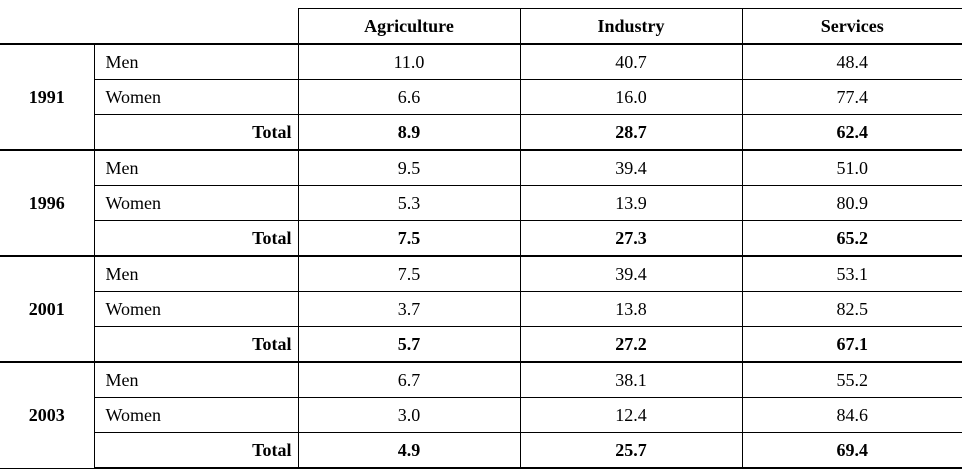 Image resolution: width=962 pixels, height=469 pixels. What do you see at coordinates (409, 379) in the screenshot?
I see `value-cell-agriculture: 6.7` at bounding box center [409, 379].